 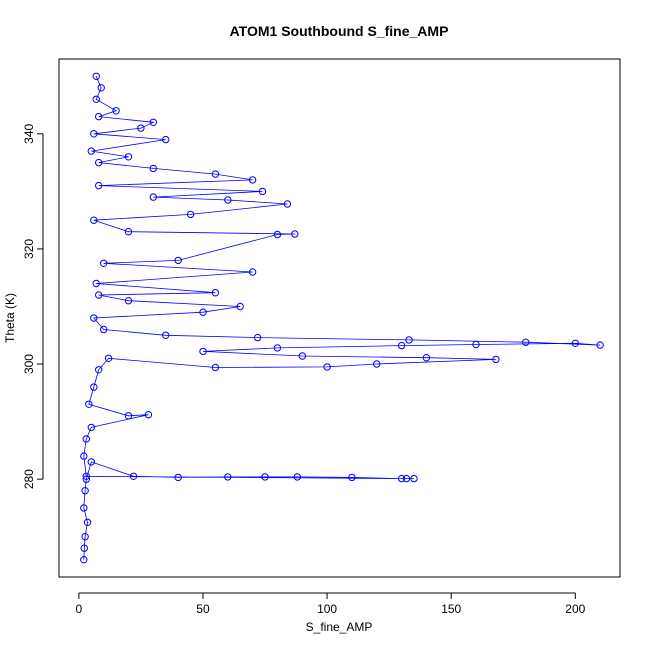 I want to click on x-axis: 0 50 100 150 200, so click(x=331, y=604).